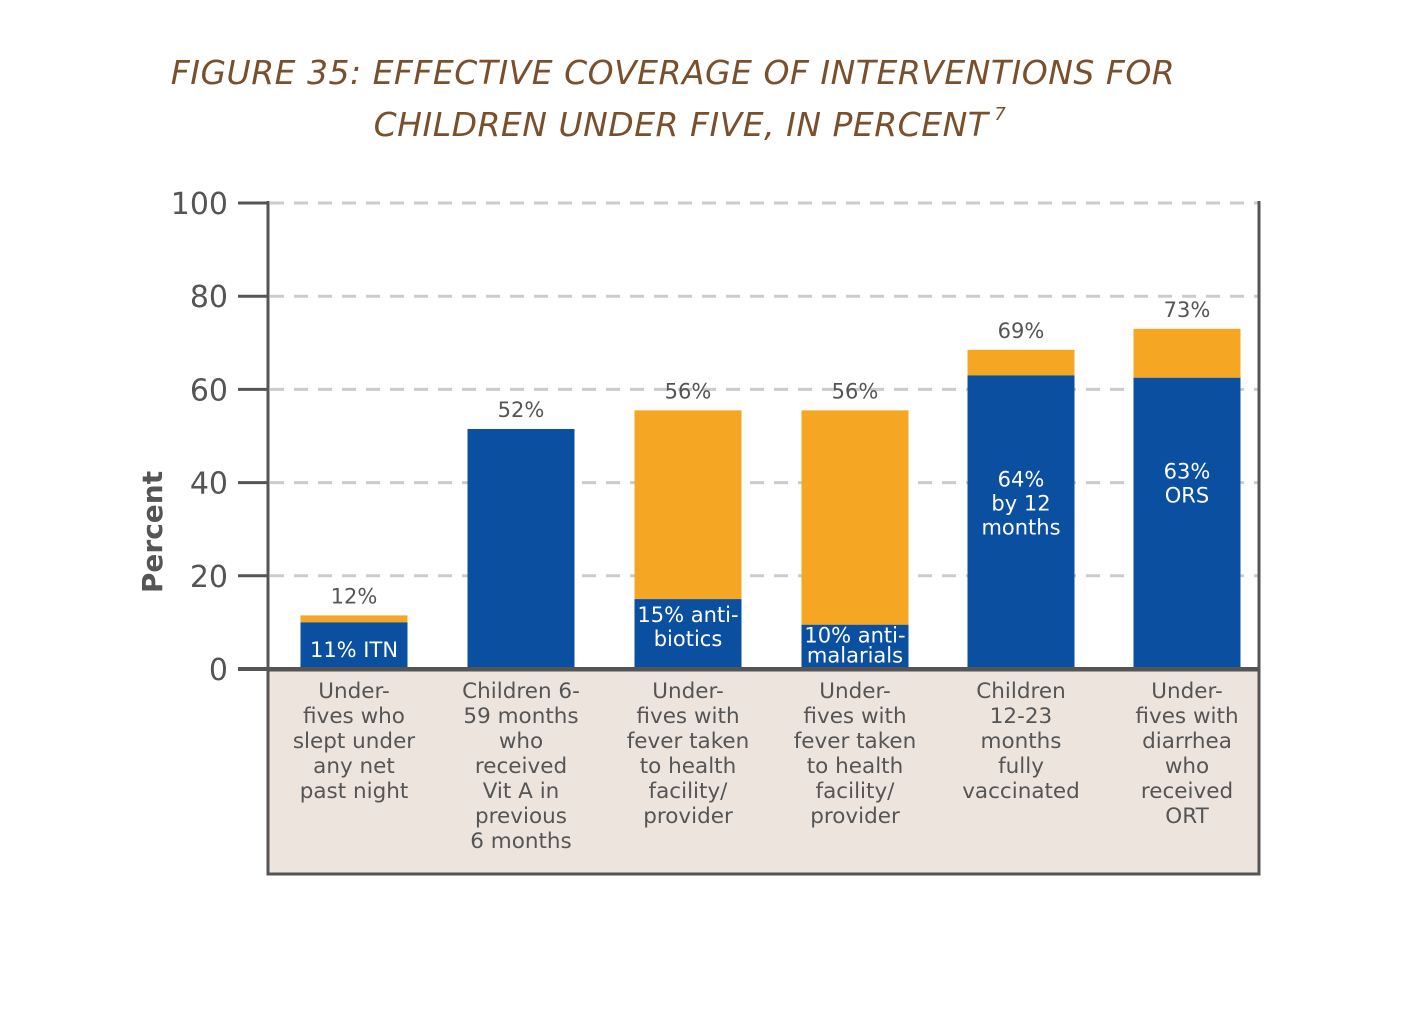  I want to click on category-label: Children 6-, so click(521, 691).